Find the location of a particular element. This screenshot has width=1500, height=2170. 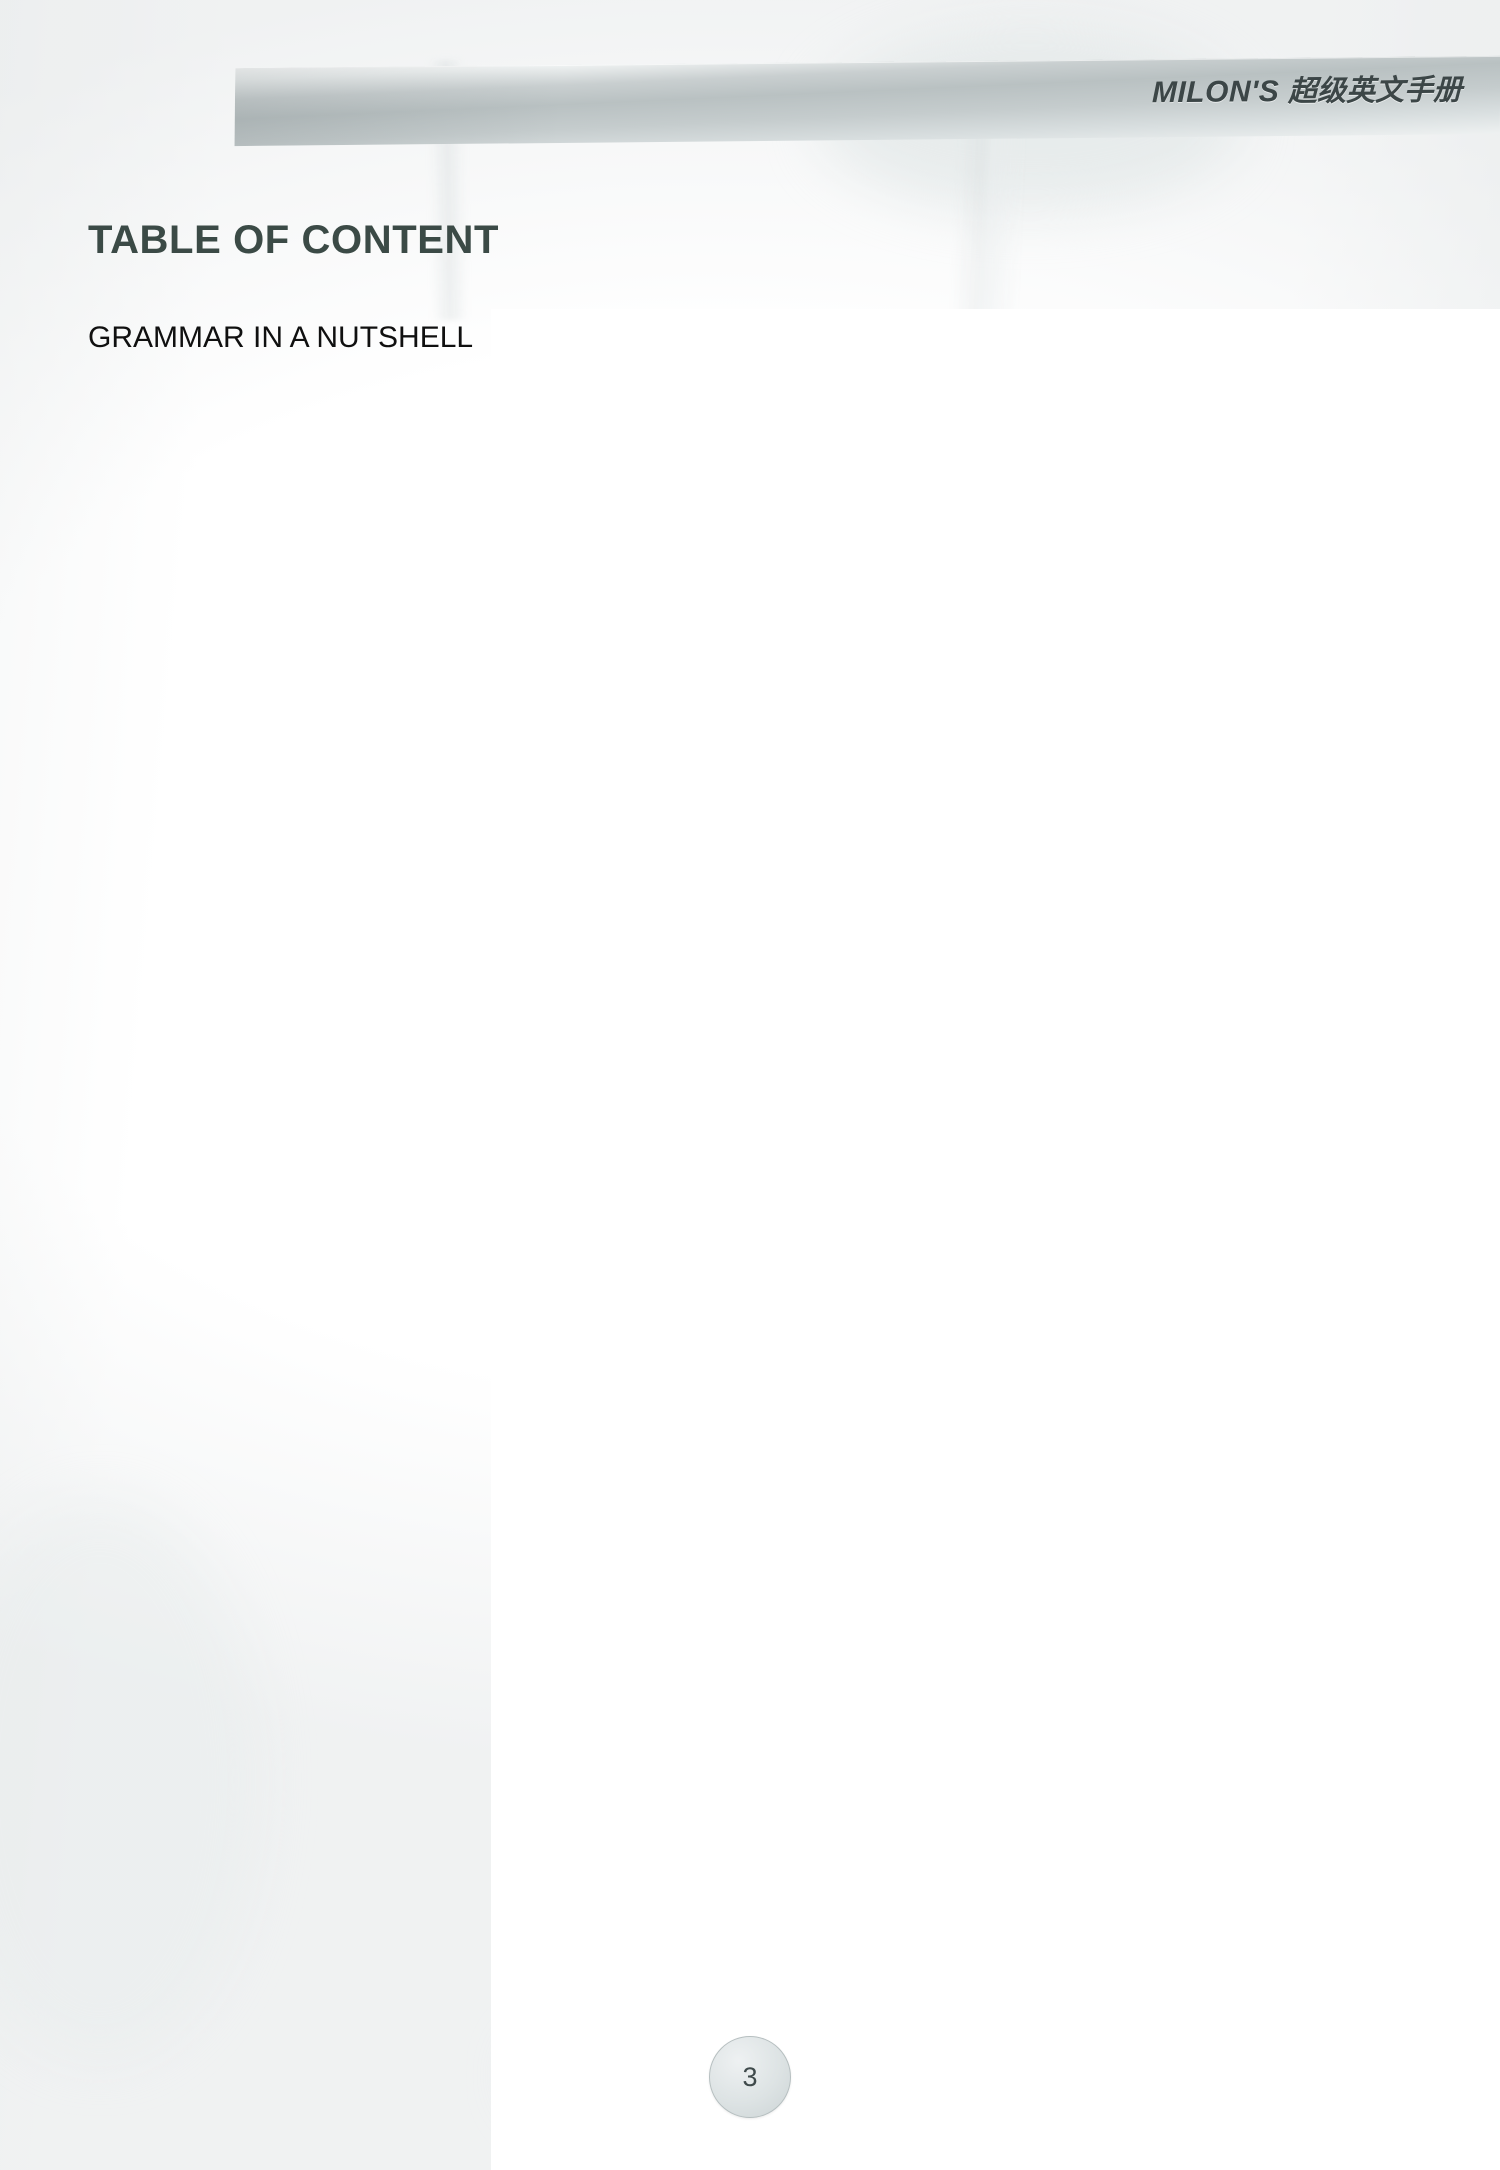

page-footer: 3 is located at coordinates (750, 2077).